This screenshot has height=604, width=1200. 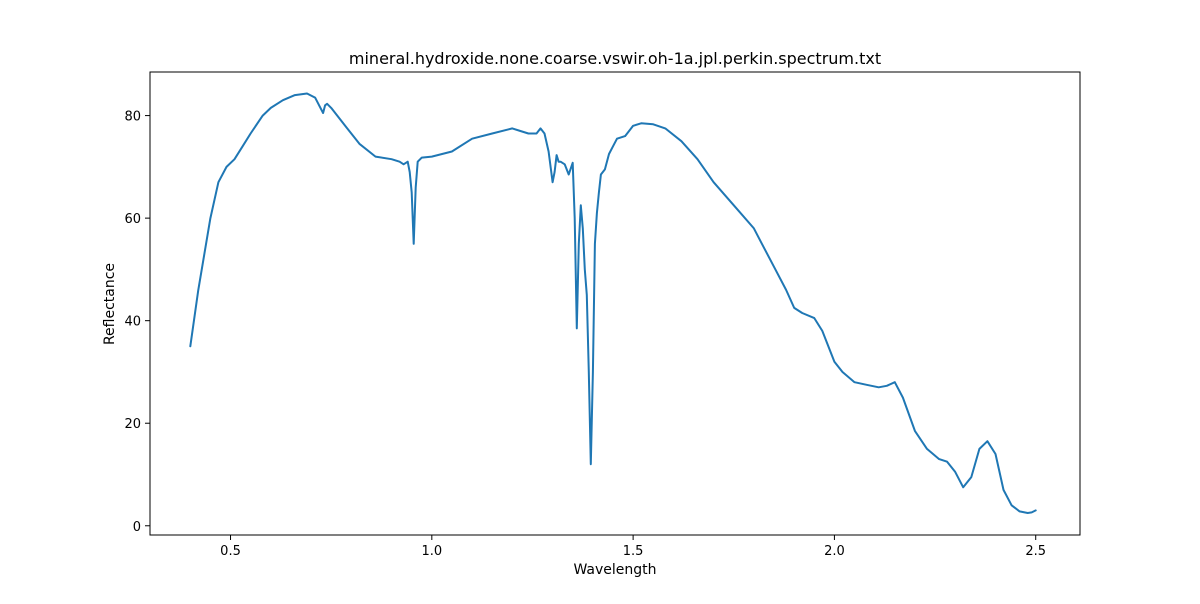 What do you see at coordinates (132, 424) in the screenshot?
I see `y-tick-label: 20` at bounding box center [132, 424].